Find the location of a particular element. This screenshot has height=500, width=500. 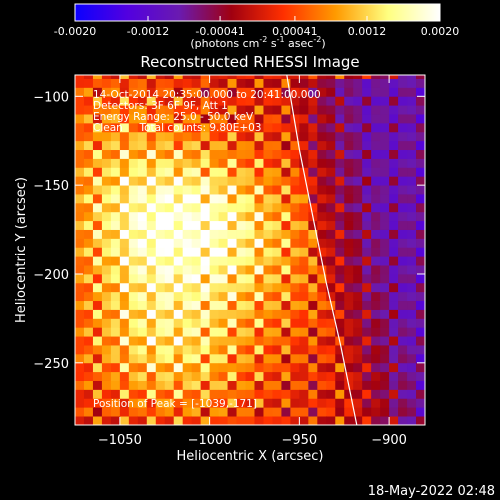

annotation-time: 14-Oct-2014 20:35:00.000 to 20:41:00.000 is located at coordinates (207, 95).